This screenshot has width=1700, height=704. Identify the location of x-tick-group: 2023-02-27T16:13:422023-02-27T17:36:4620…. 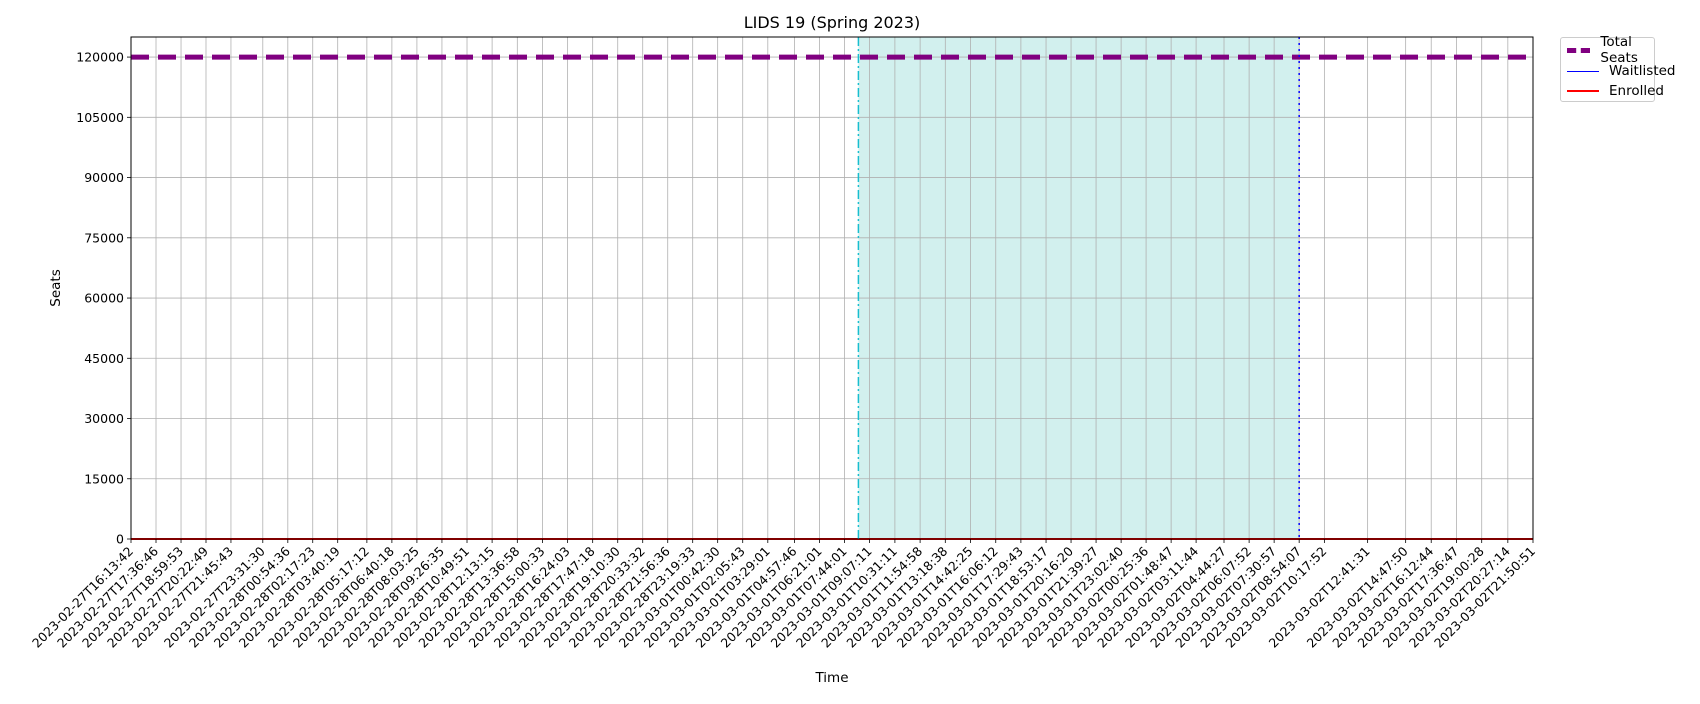
(783, 595).